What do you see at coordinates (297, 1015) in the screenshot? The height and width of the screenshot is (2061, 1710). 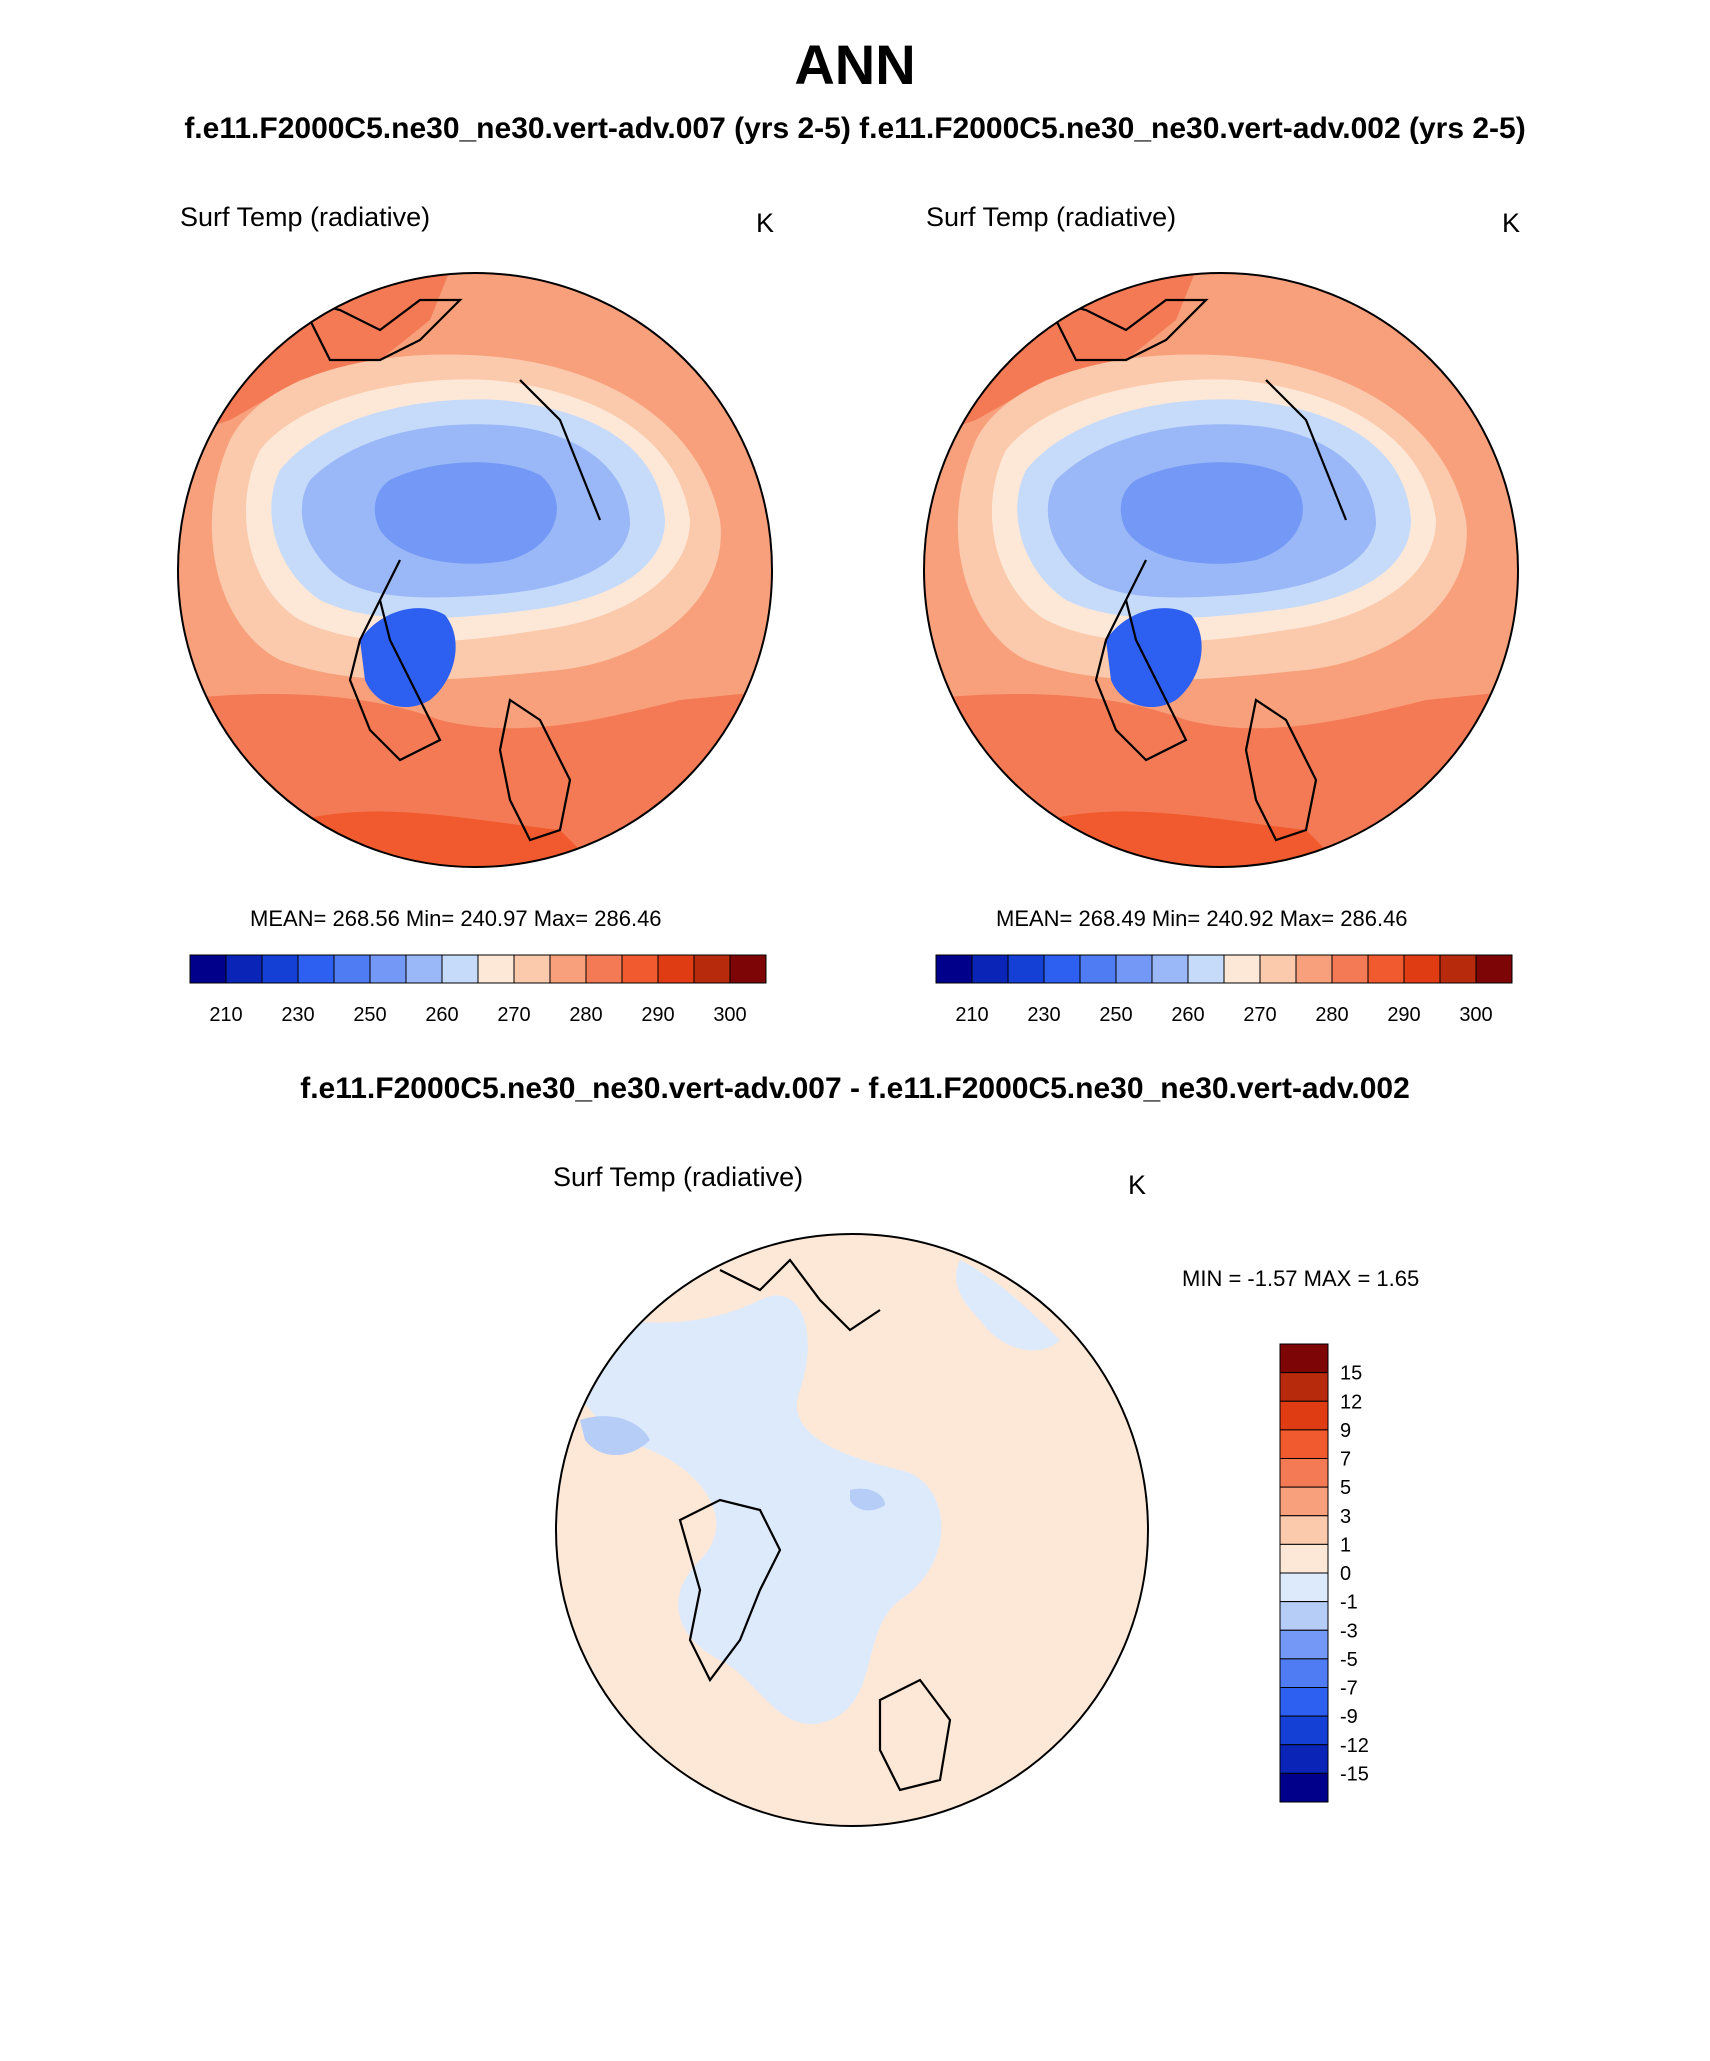 I see `colorbar-case1-tick-label: 230` at bounding box center [297, 1015].